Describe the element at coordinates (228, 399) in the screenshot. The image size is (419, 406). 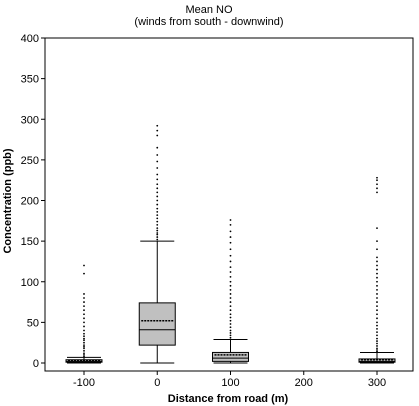
I see `x-axis-label: Distance from road (m)` at that location.